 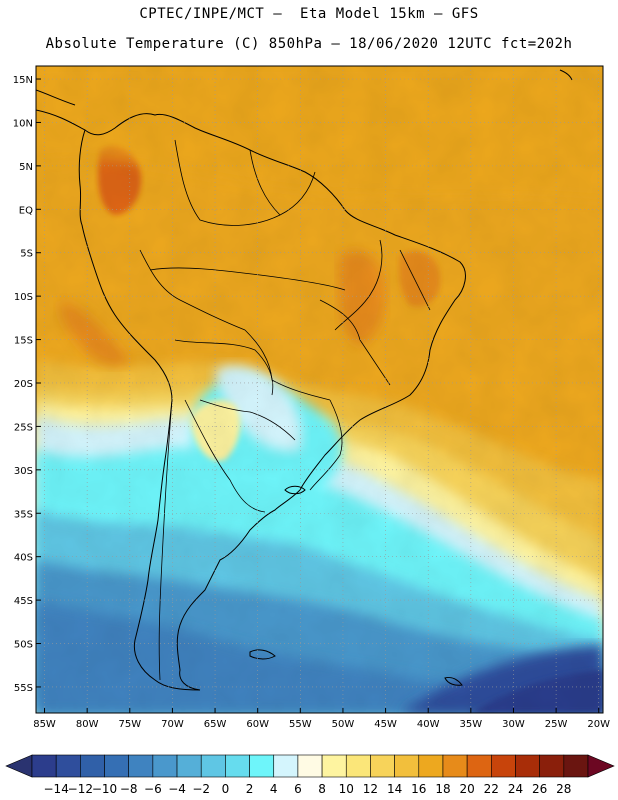 I want to click on lon-tick-label: 55W, so click(x=300, y=724).